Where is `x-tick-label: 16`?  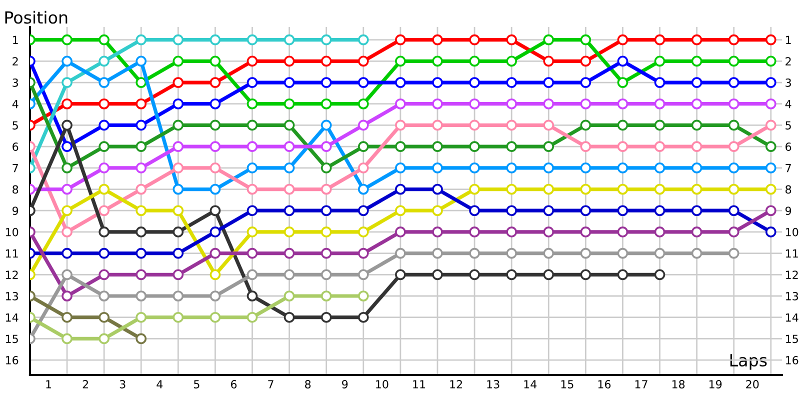 x-tick-label: 16 is located at coordinates (604, 384).